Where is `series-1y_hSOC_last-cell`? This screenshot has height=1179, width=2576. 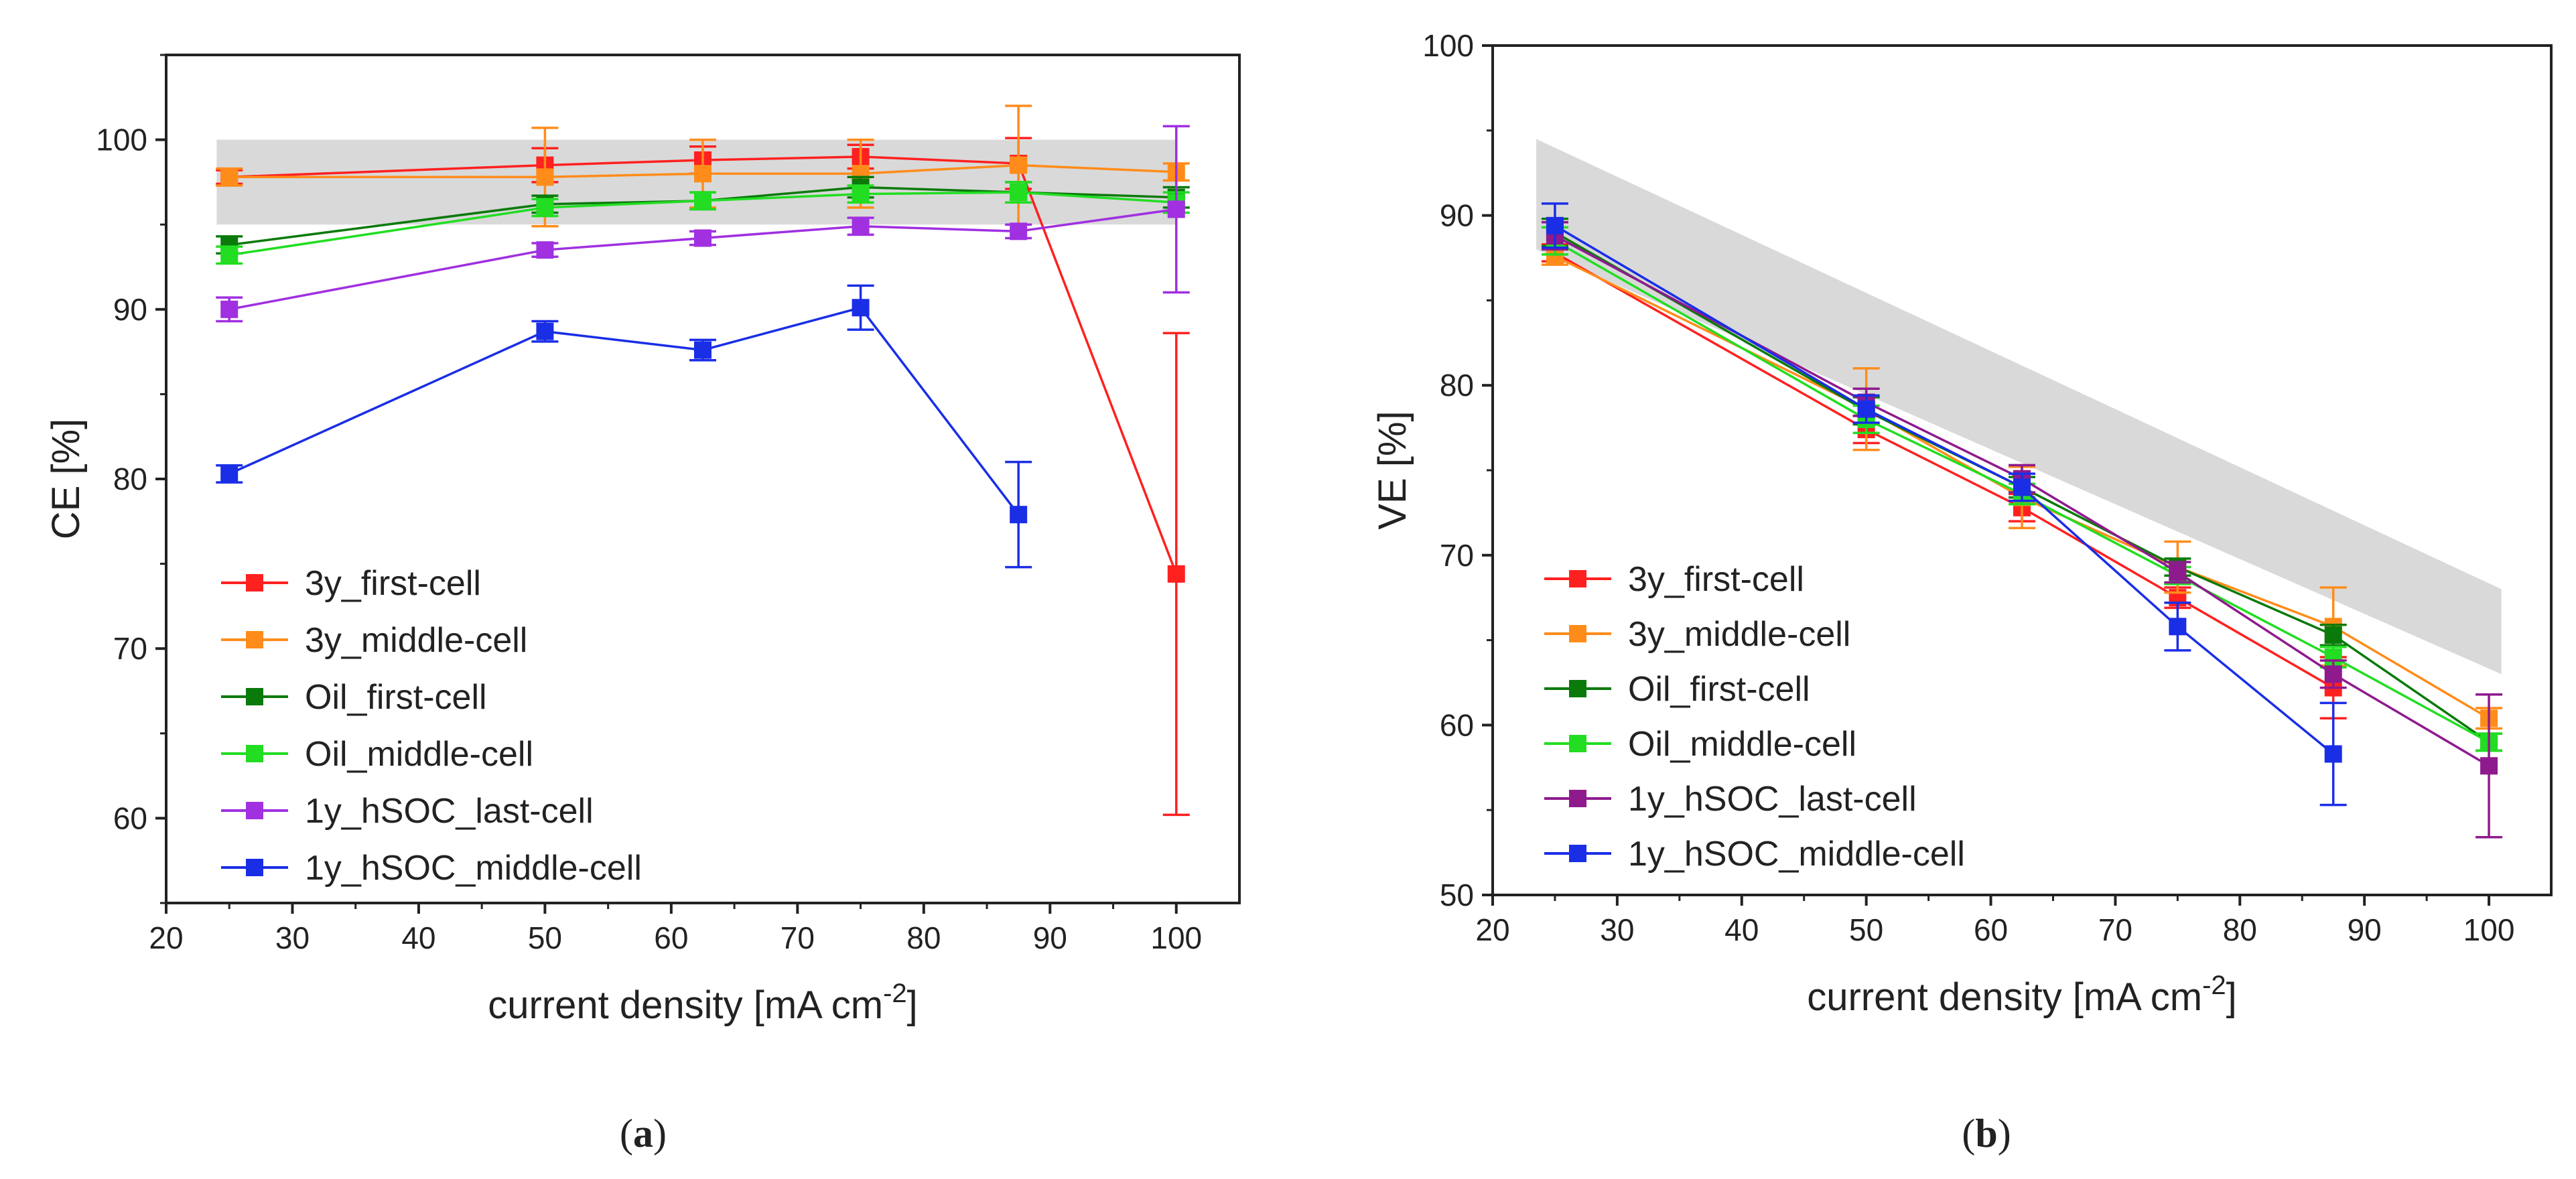
series-1y_hSOC_last-cell is located at coordinates (703, 224).